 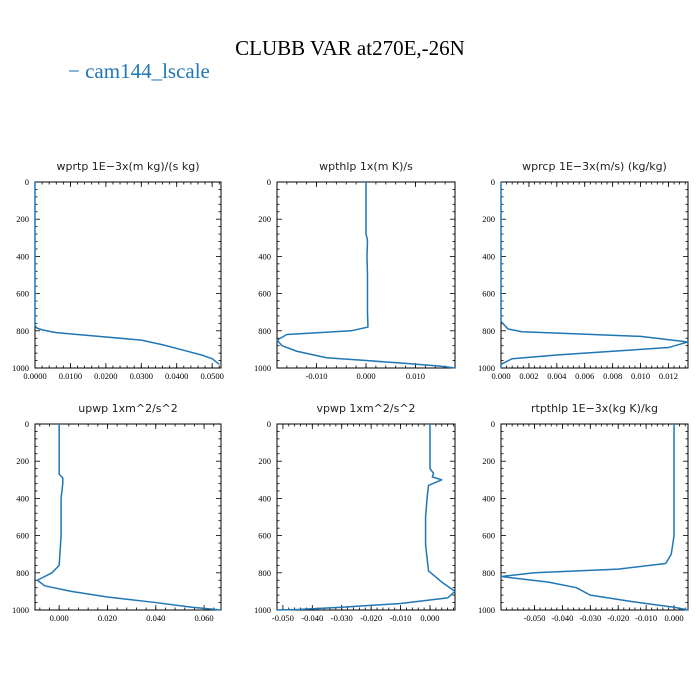 I want to click on x-tick-label: 0.0200, so click(x=105, y=376).